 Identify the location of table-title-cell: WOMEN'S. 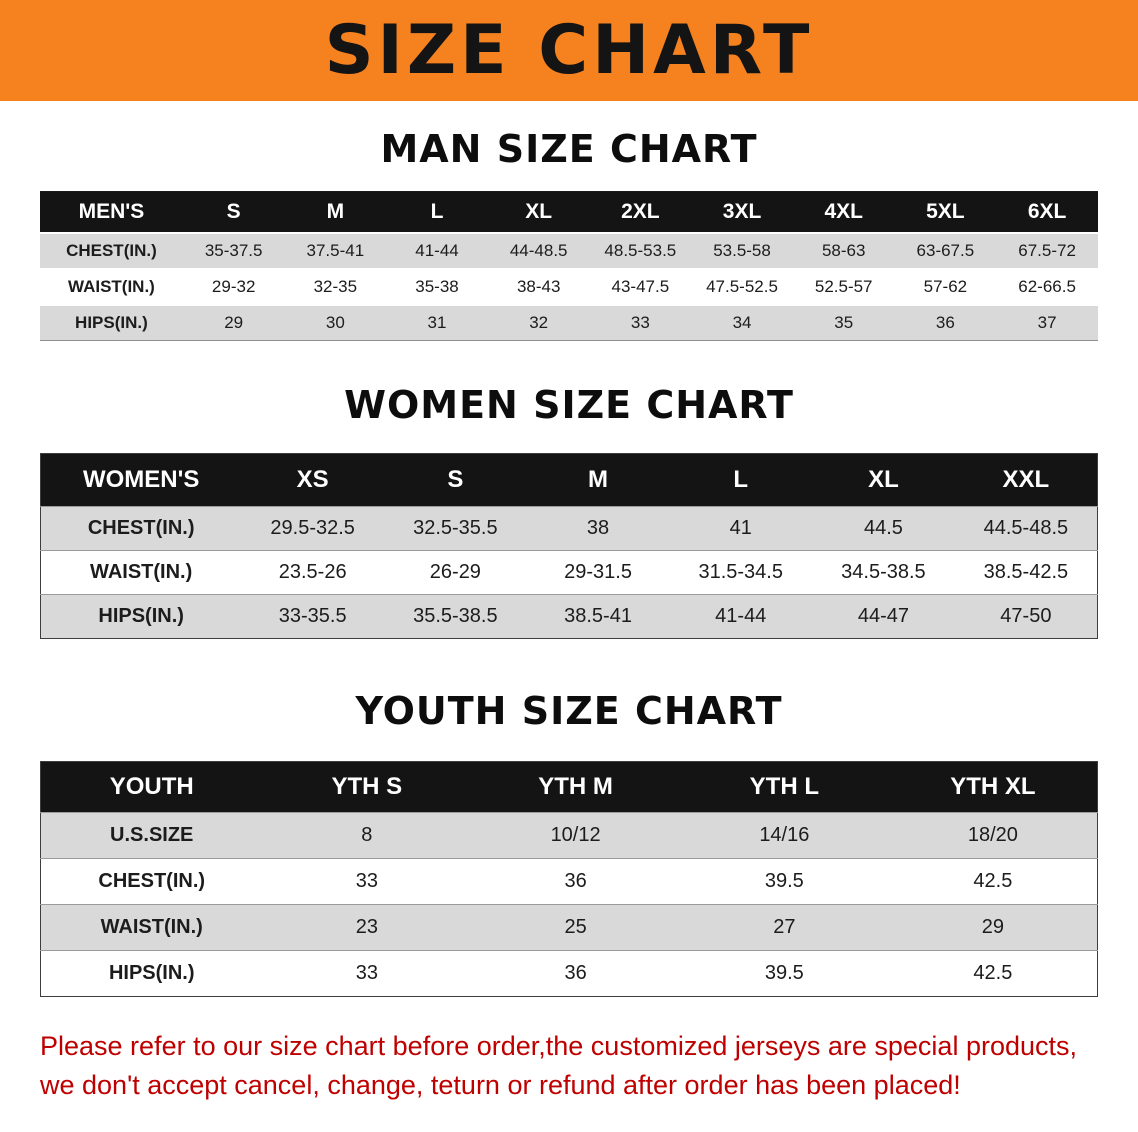
(141, 479).